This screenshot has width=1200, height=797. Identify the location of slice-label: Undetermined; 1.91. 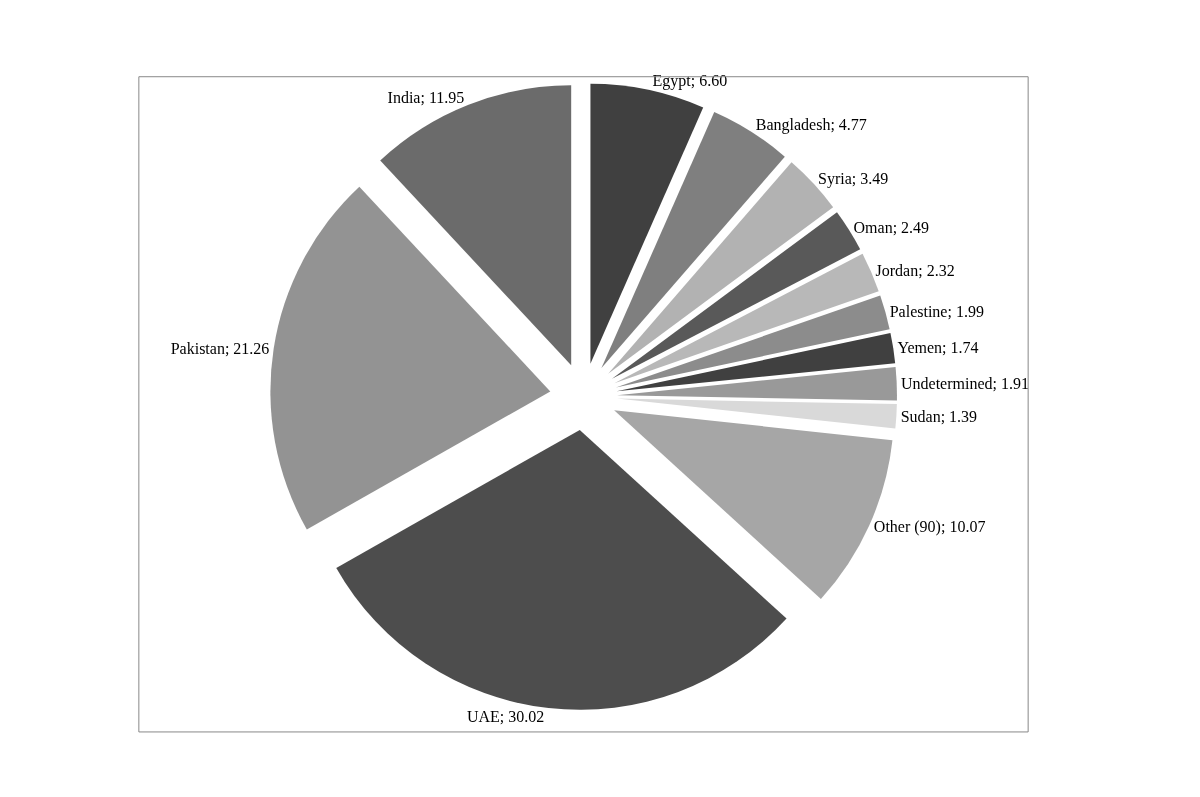
(964, 384).